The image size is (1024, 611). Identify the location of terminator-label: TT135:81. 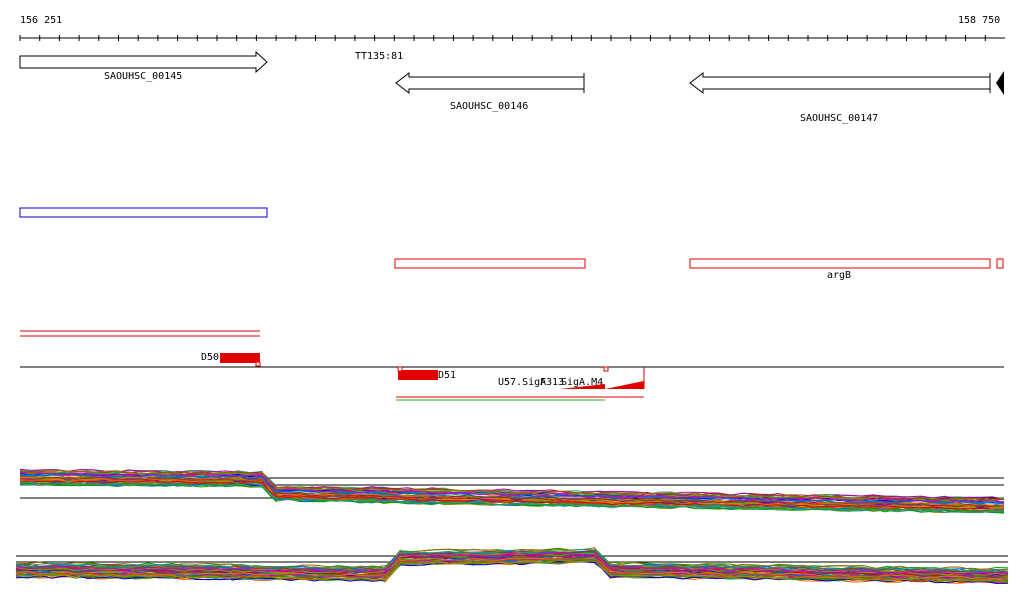
(379, 56).